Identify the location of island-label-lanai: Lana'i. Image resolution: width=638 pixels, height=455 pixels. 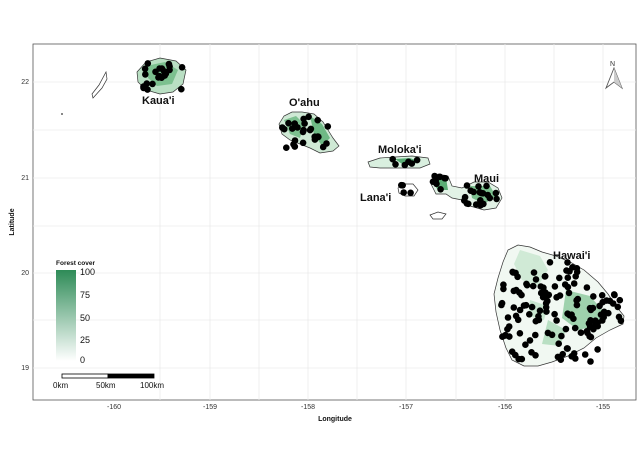
(375, 198).